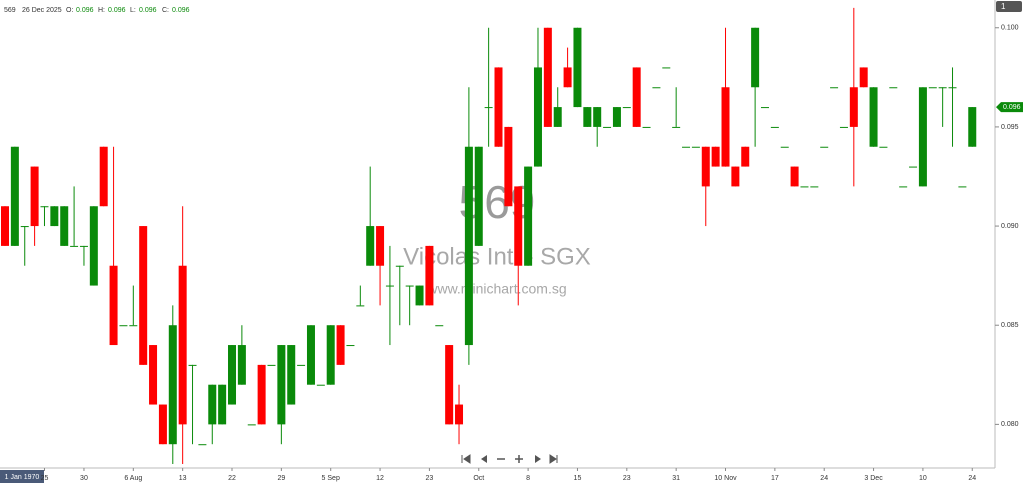 This screenshot has height=484, width=1024. I want to click on x-tick-label: 6 Aug, so click(133, 478).